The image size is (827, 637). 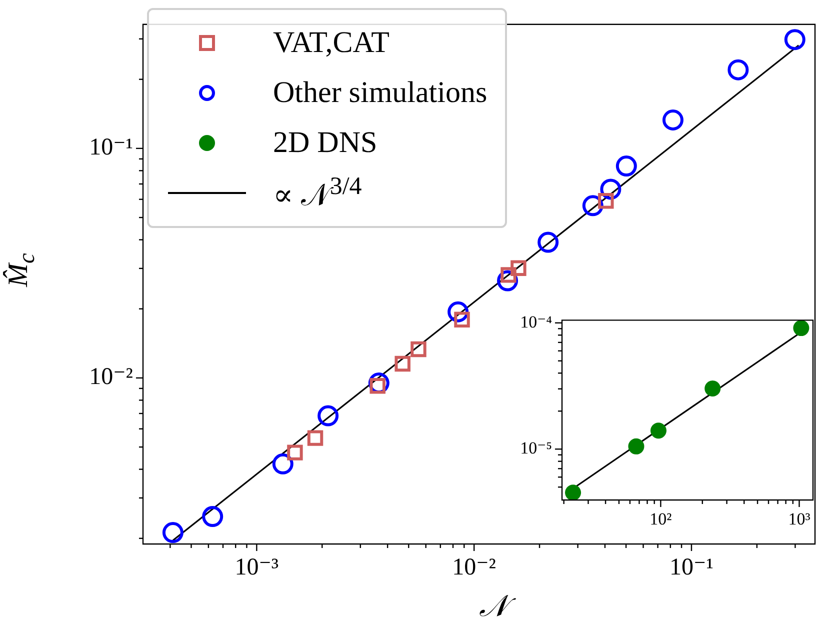 I want to click on y-tick-label: 10⁻⁵, so click(x=536, y=448).